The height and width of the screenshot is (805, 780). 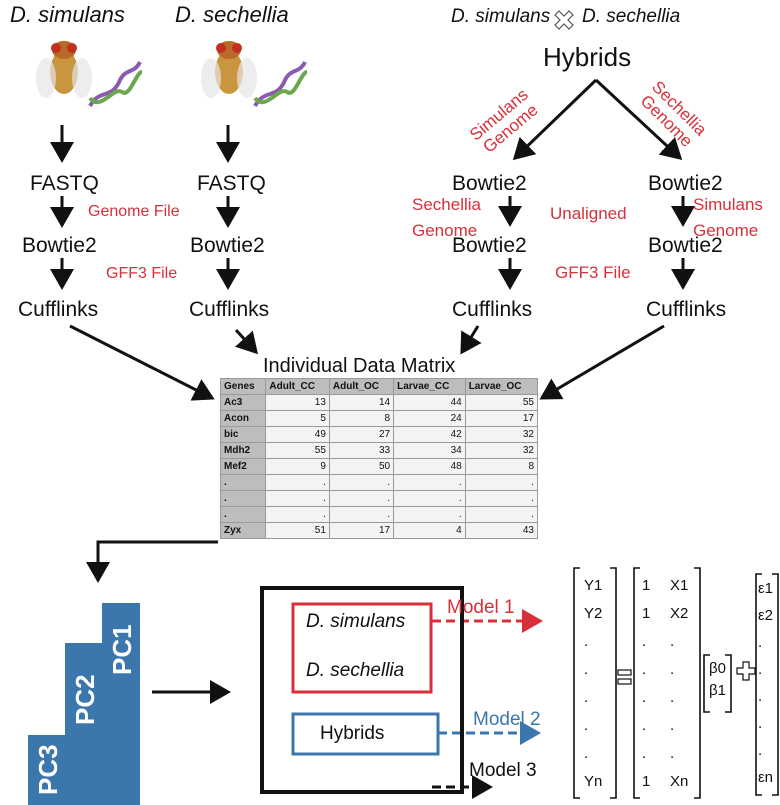 What do you see at coordinates (613, 683) in the screenshot?
I see `bracket-y-right` at bounding box center [613, 683].